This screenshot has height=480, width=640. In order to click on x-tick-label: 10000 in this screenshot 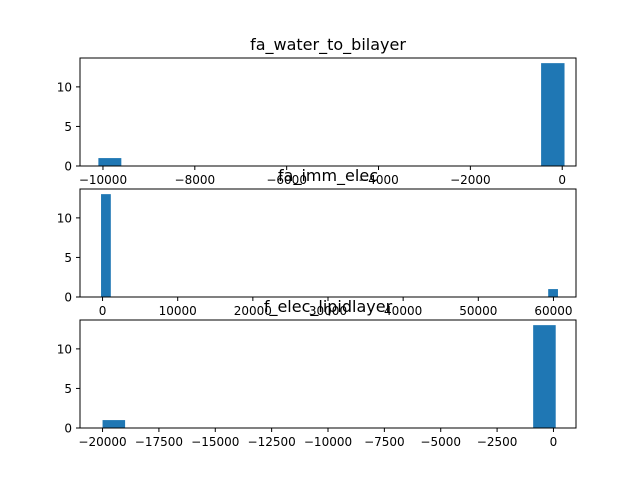, I will do `click(178, 311)`.